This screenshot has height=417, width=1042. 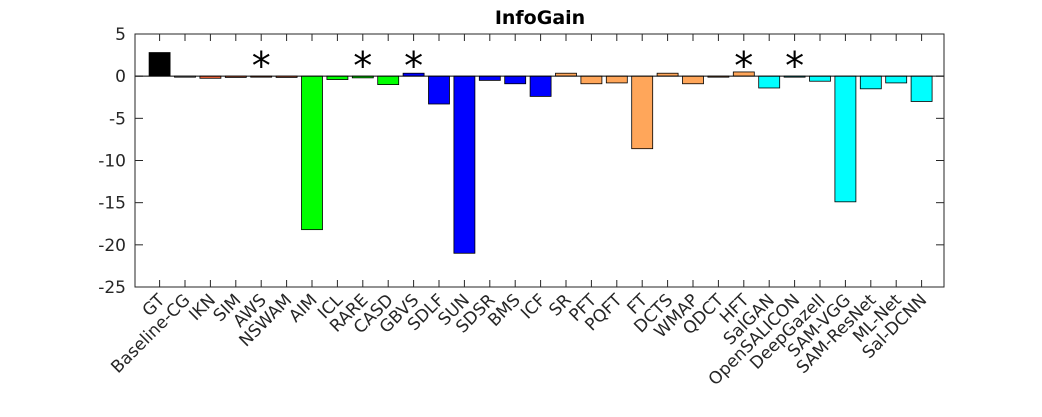 I want to click on significance-markers: * * * * *, so click(x=528, y=66).